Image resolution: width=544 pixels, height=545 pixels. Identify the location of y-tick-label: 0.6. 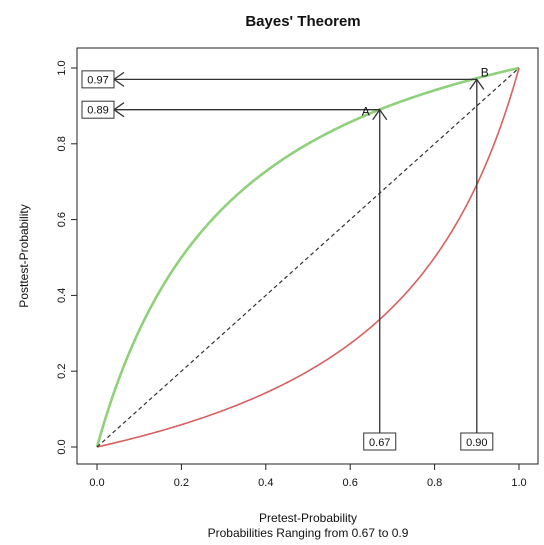
(62, 219).